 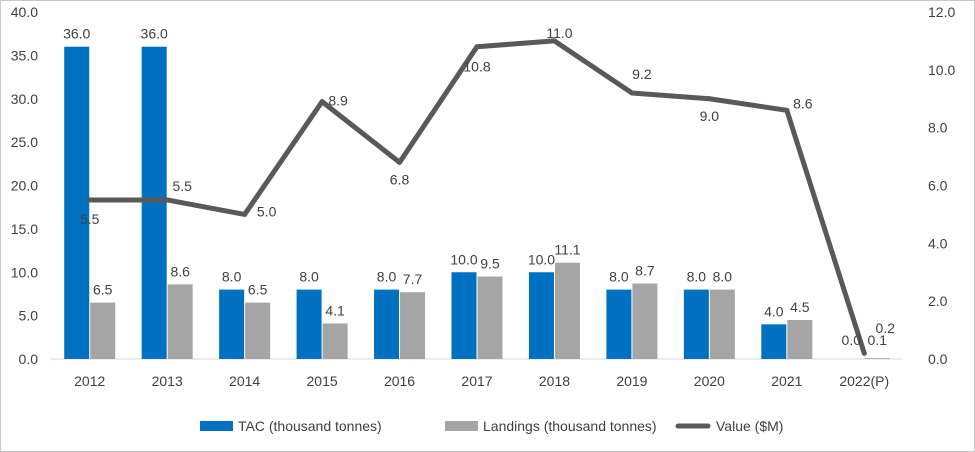 What do you see at coordinates (29, 359) in the screenshot?
I see `y-left-tick-label: 0.0` at bounding box center [29, 359].